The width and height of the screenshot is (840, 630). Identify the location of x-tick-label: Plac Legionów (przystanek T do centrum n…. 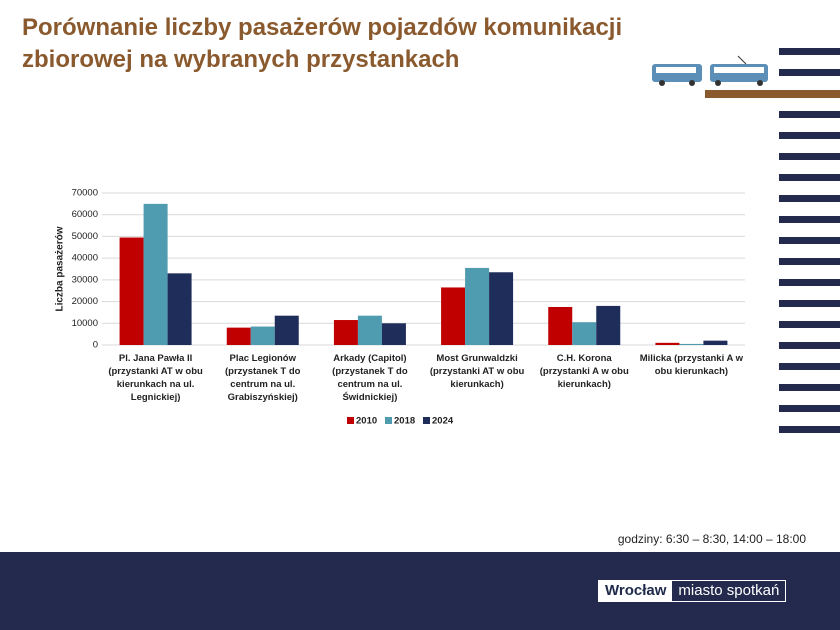
(263, 378).